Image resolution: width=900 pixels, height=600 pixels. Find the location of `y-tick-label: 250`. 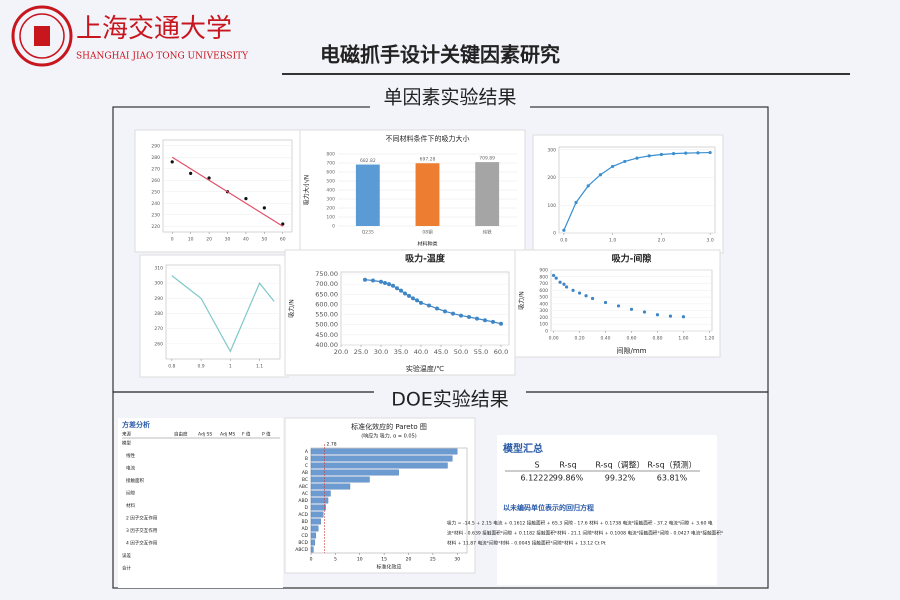

y-tick-label: 250 is located at coordinates (155, 192).